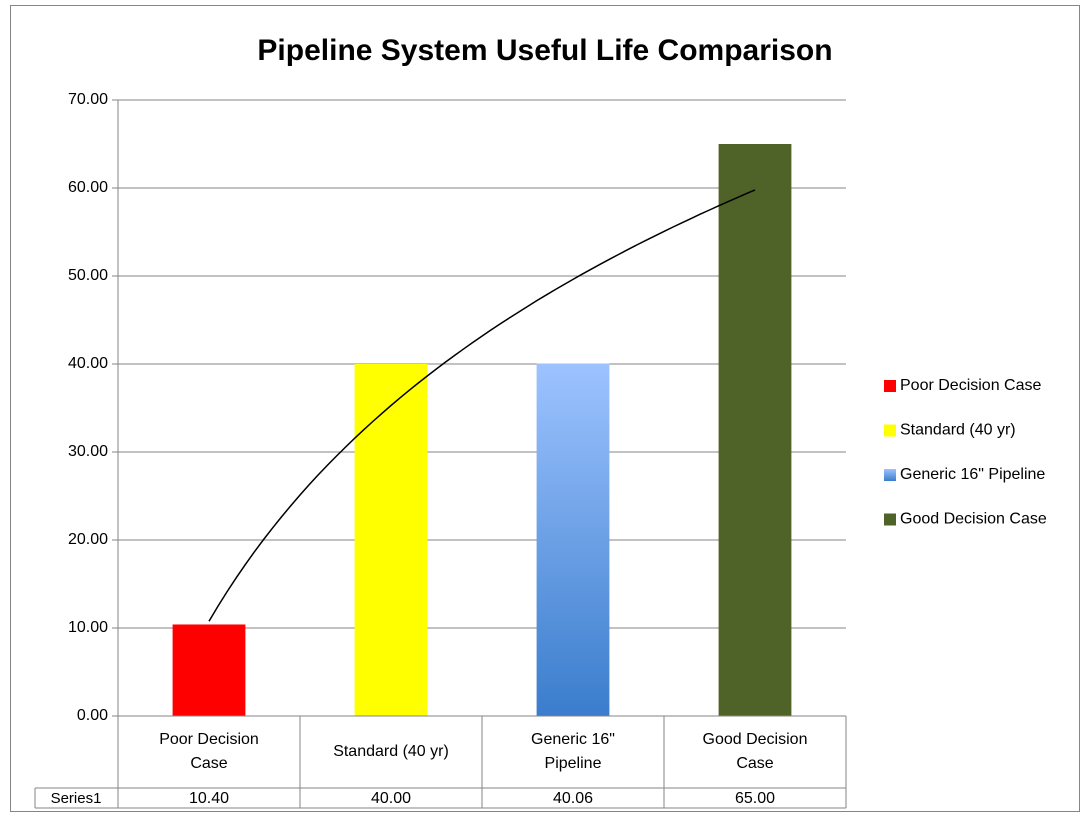  Describe the element at coordinates (958, 430) in the screenshot. I see `legend-label: Standard (40 yr)` at that location.